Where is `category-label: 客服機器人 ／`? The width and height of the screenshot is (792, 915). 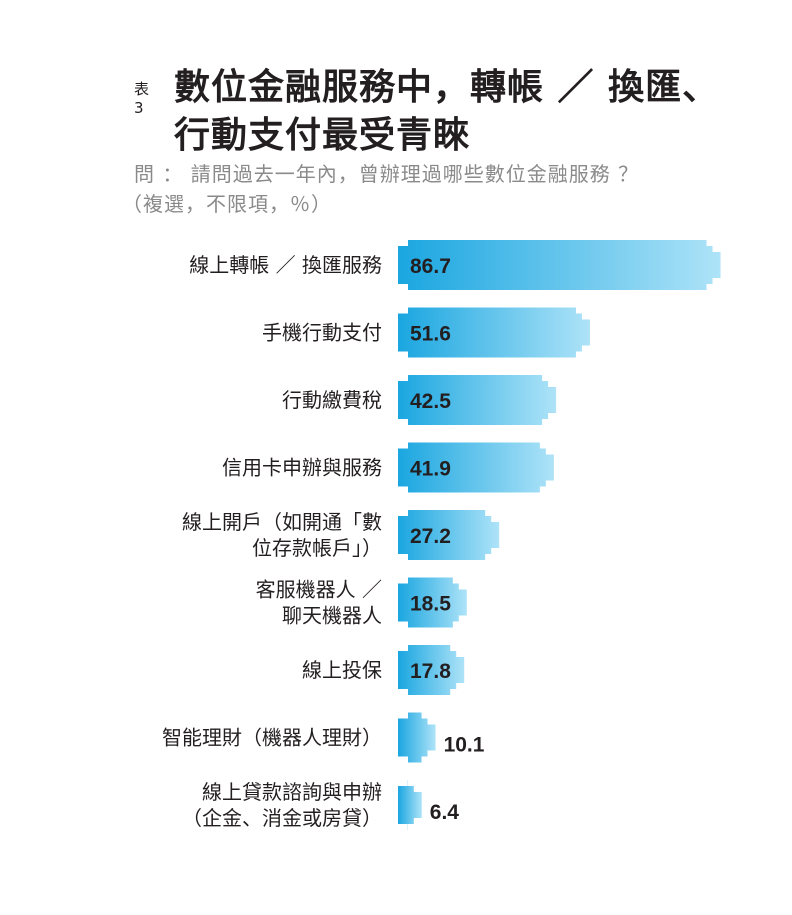 category-label: 客服機器人 ／ is located at coordinates (319, 590).